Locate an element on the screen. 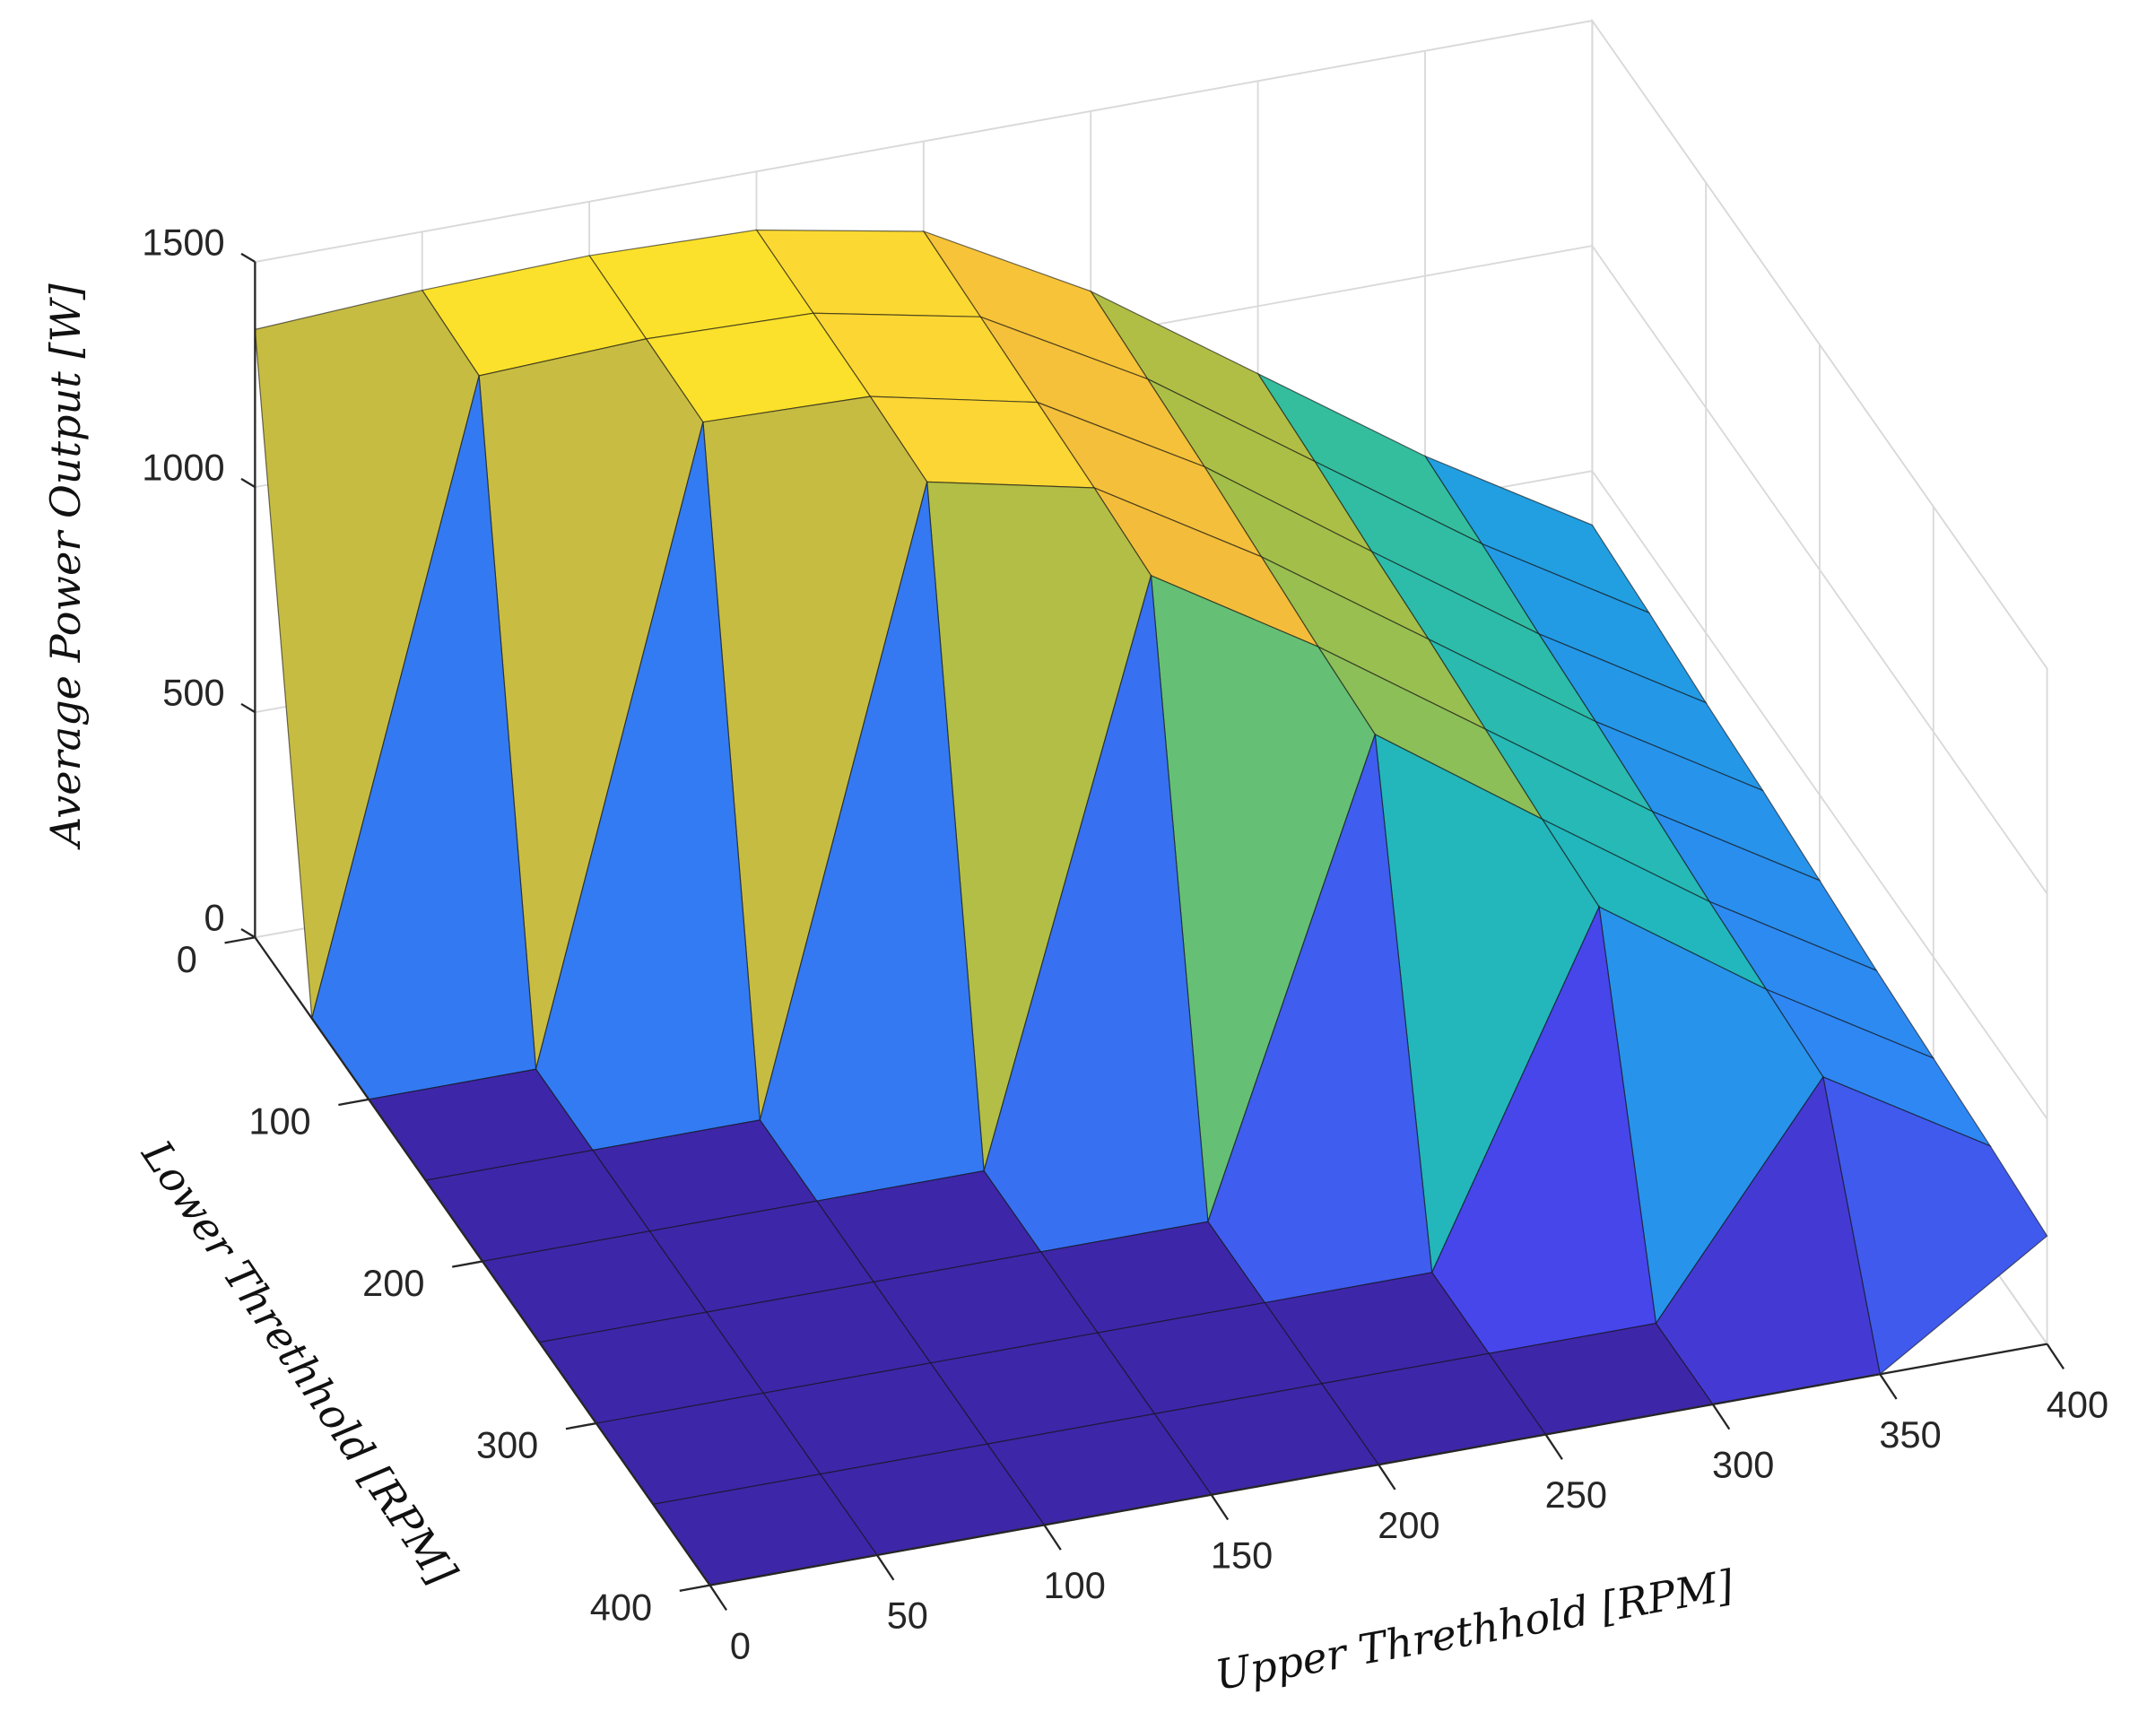 Image resolution: width=2156 pixels, height=1721 pixels. z-tick-label: 0 is located at coordinates (214, 918).